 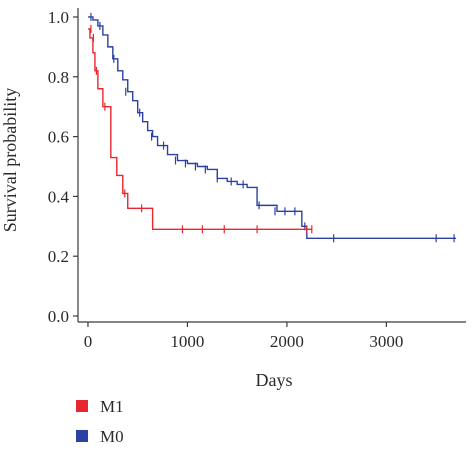 I want to click on y-tick-label: 0.4, so click(x=59, y=196).